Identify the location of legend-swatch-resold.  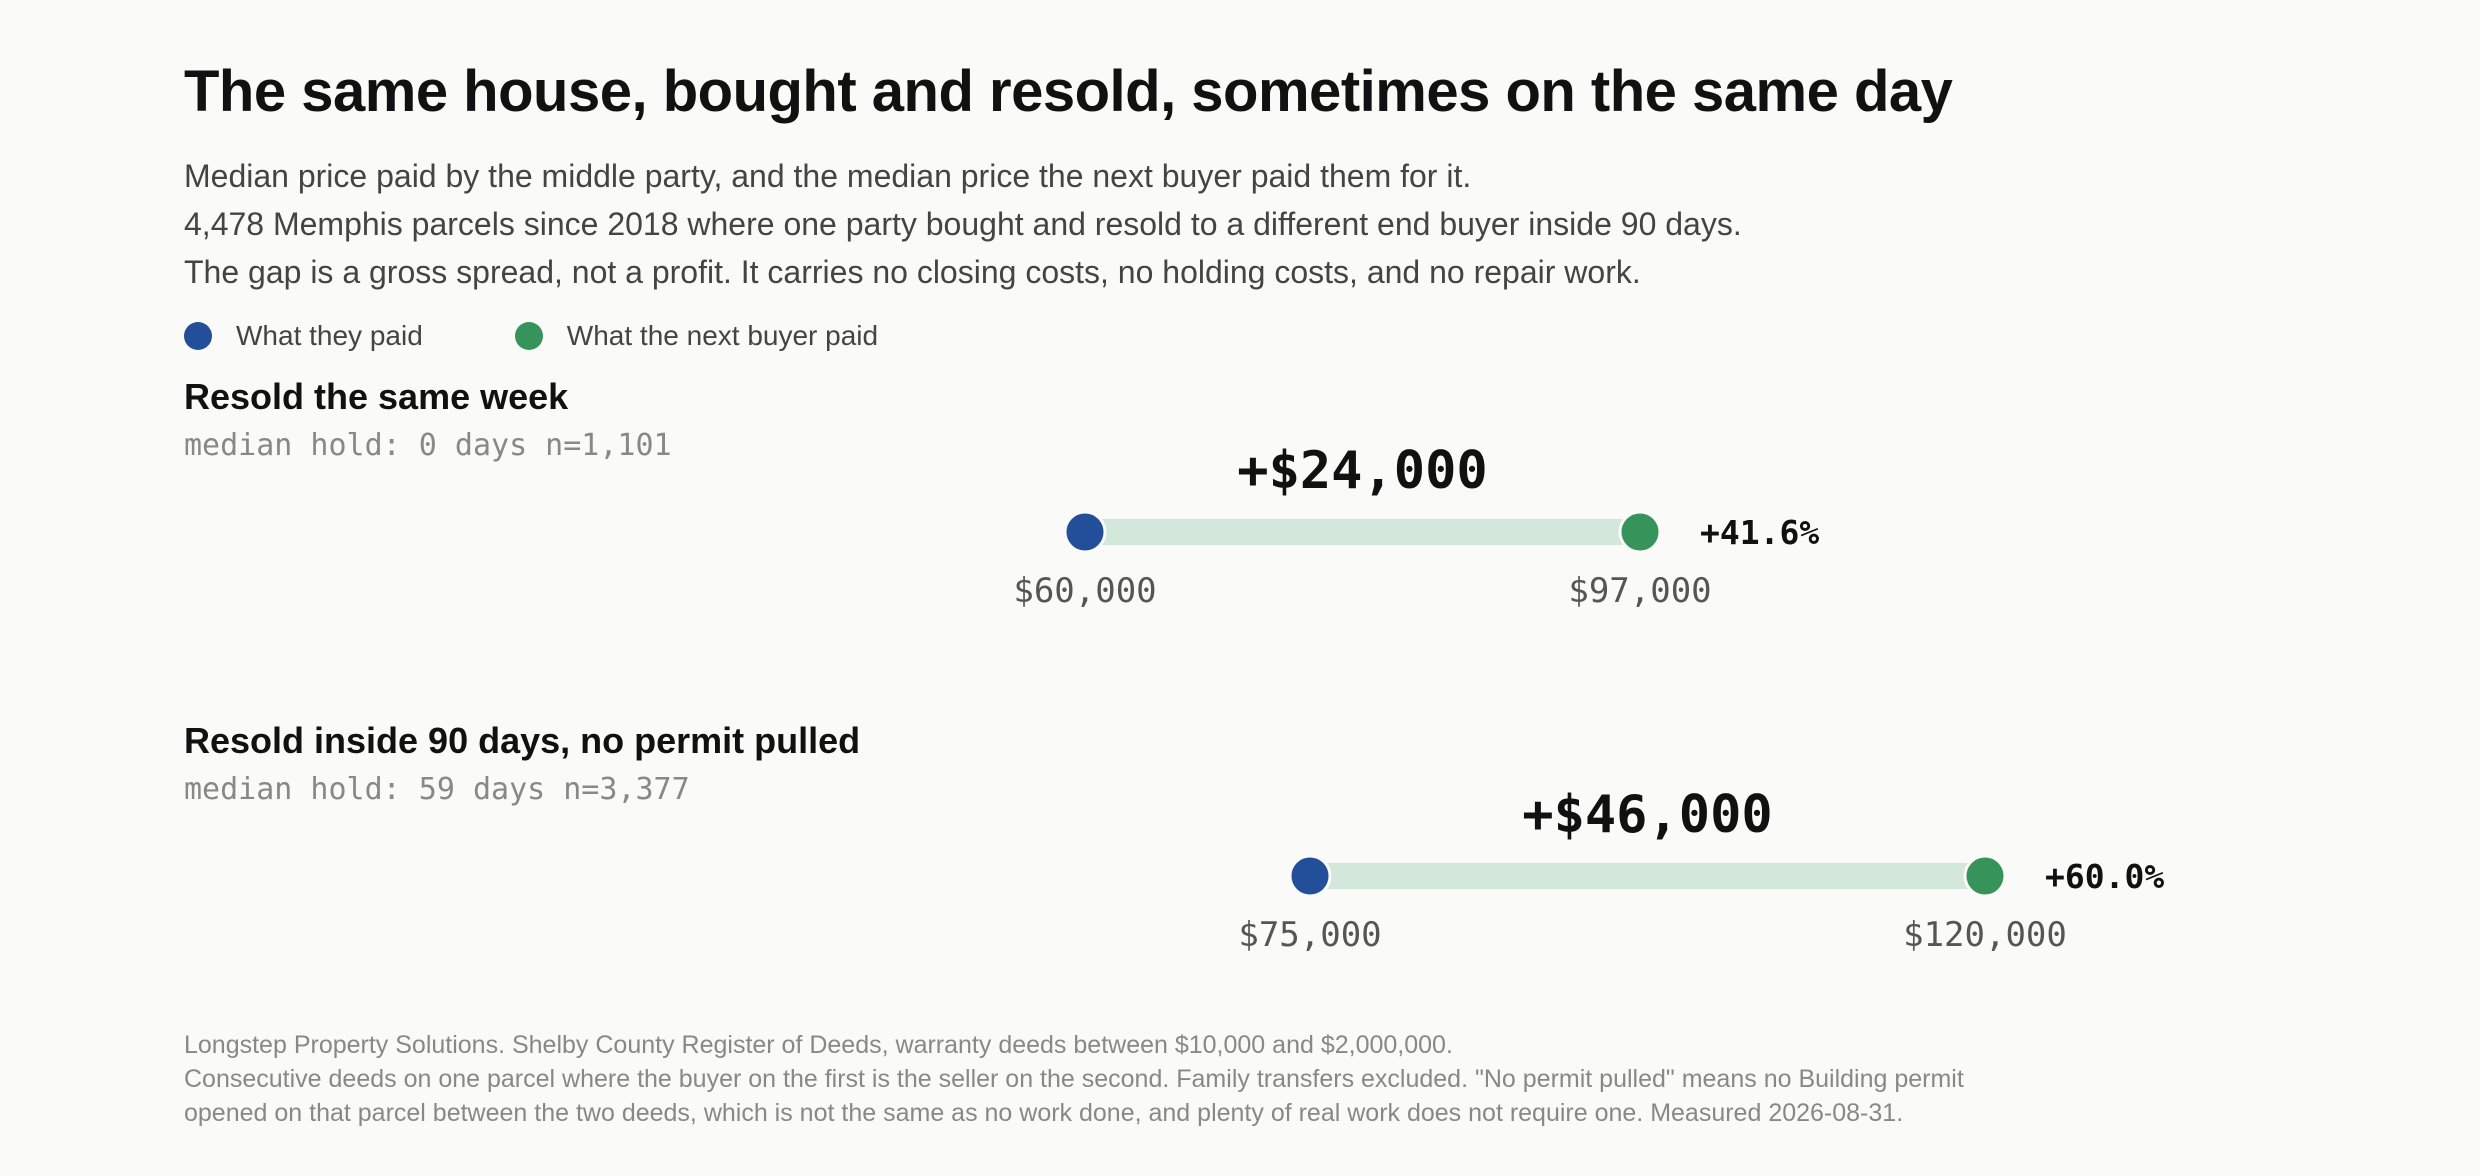
(528, 336).